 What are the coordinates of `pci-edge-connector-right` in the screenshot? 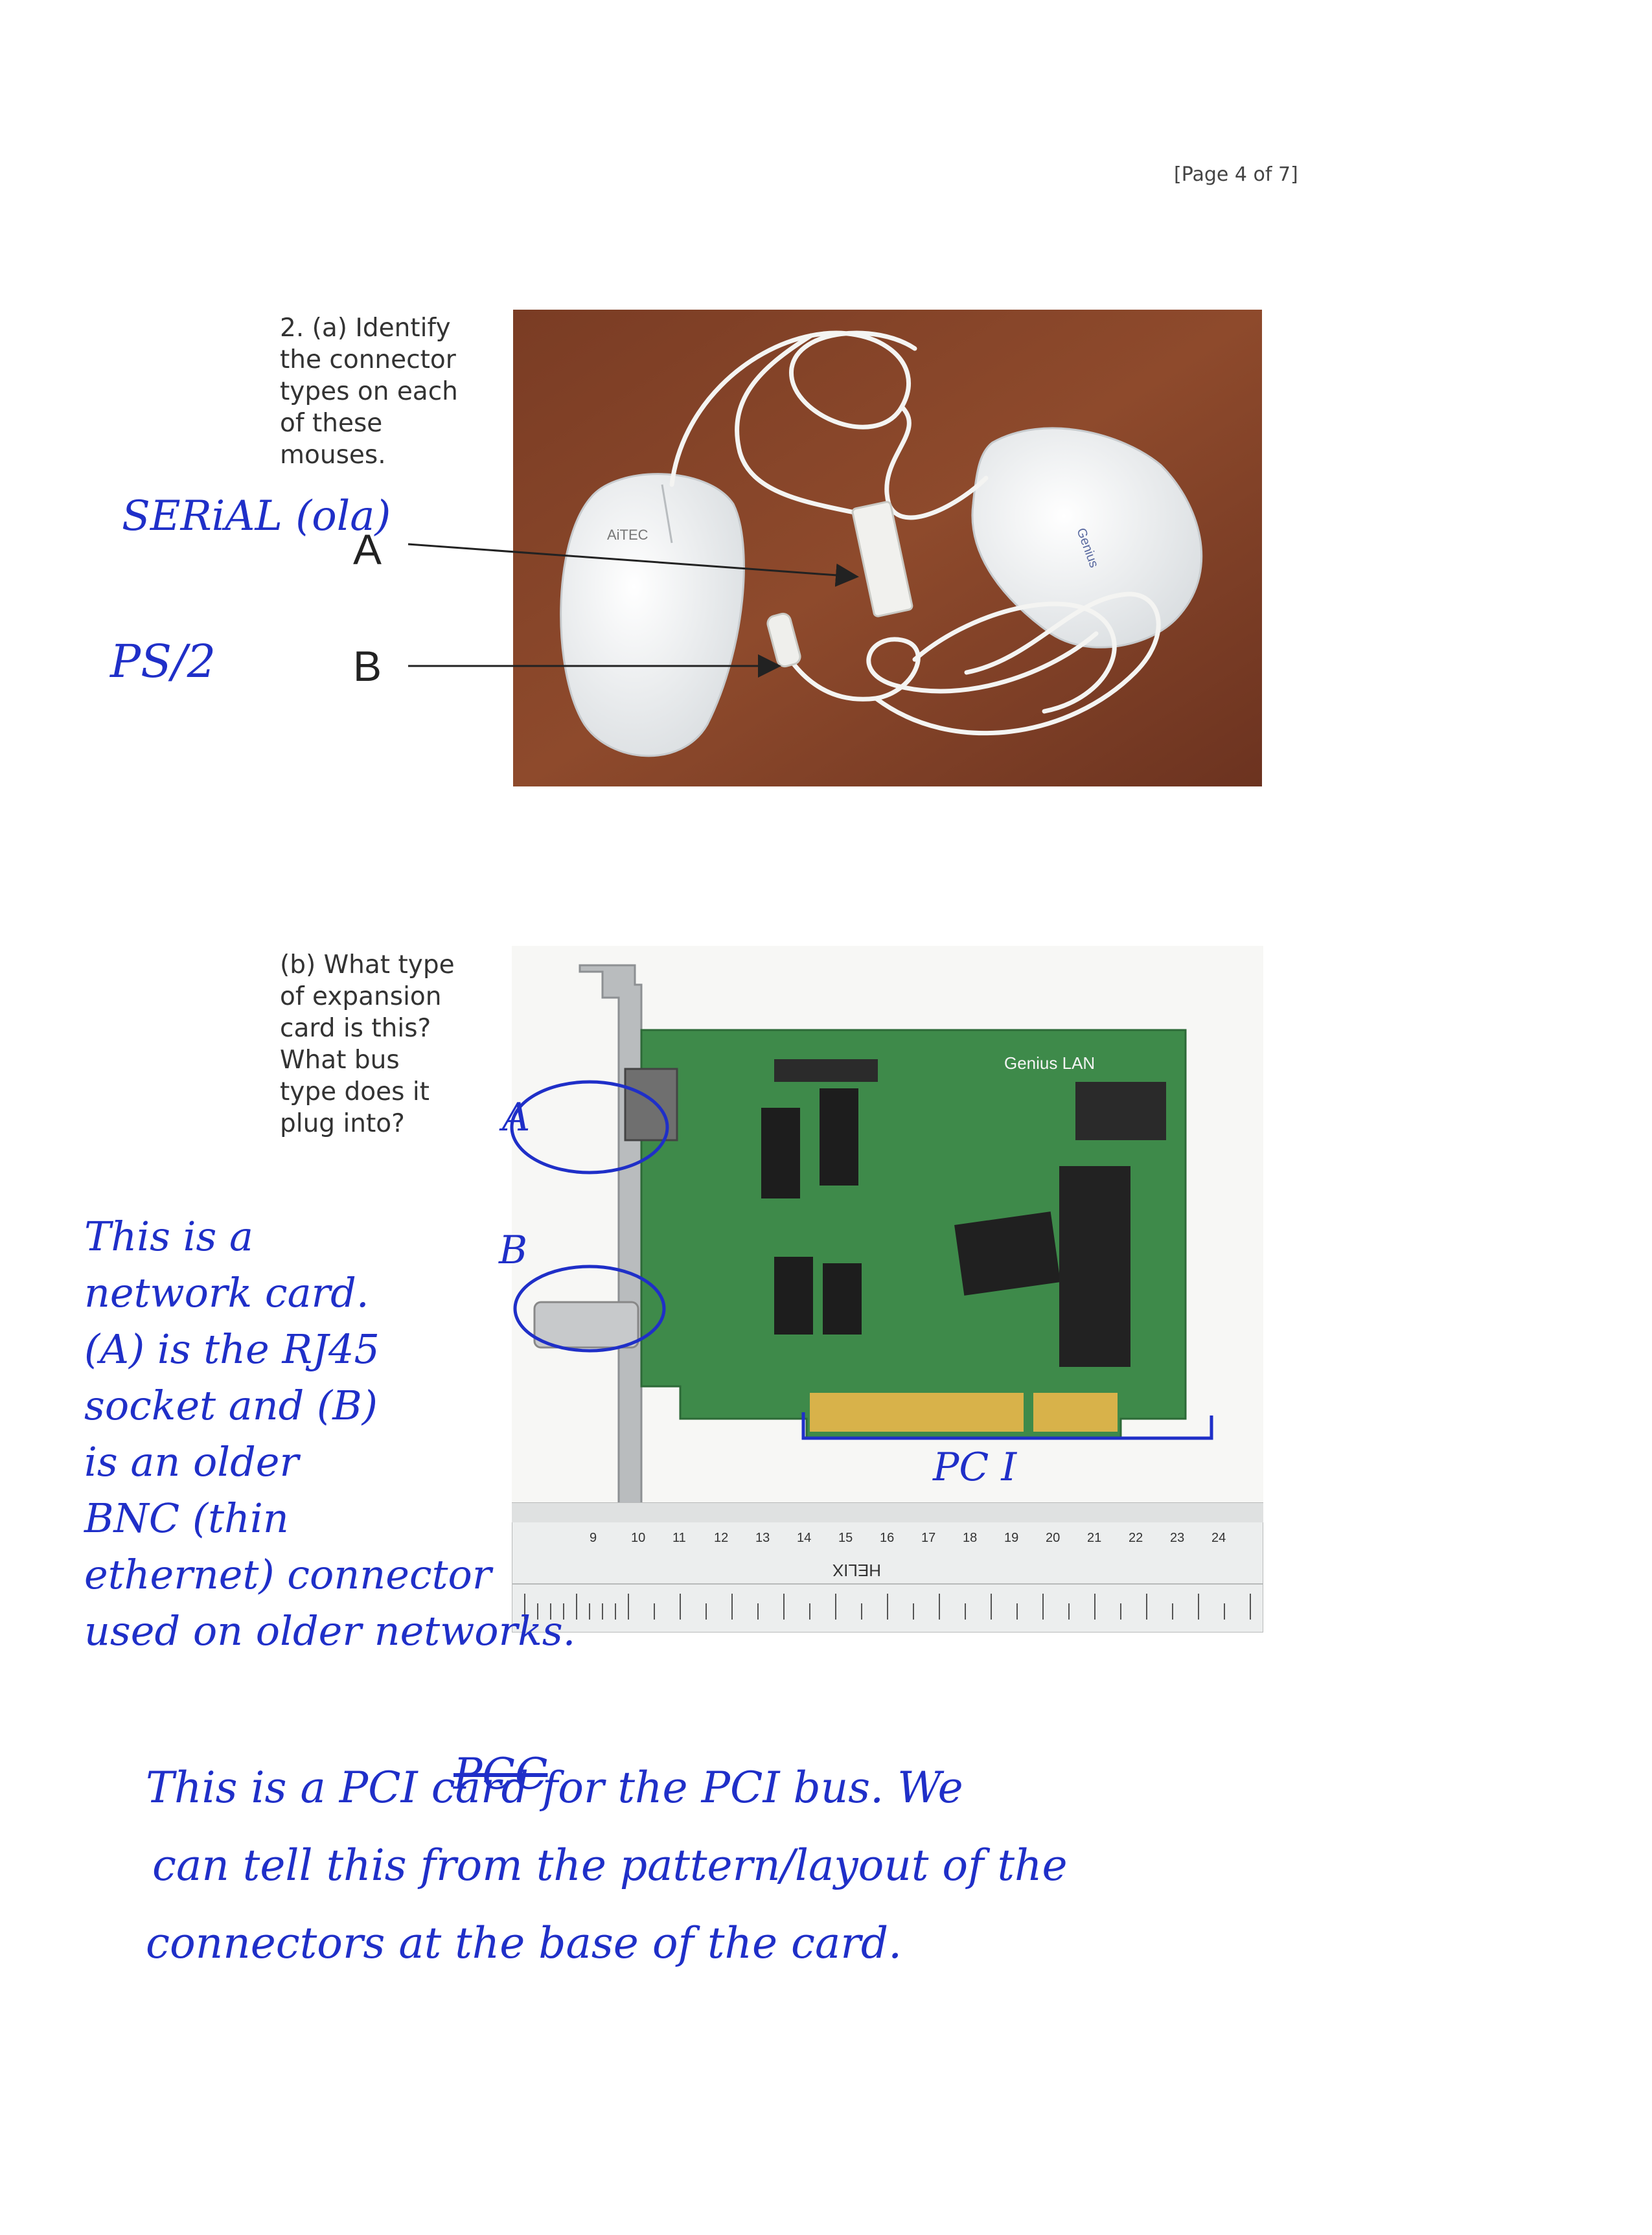 It's located at (1075, 1412).